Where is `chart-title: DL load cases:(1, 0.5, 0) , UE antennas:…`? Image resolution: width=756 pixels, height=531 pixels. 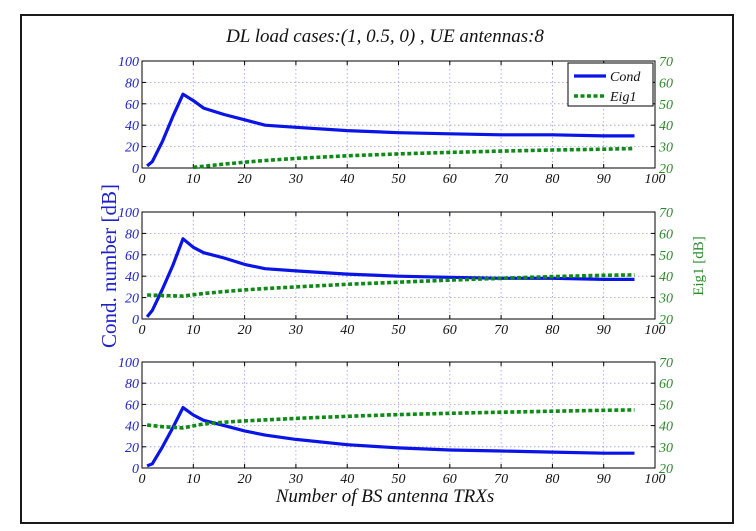 chart-title: DL load cases:(1, 0.5, 0) , UE antennas:… is located at coordinates (384, 36).